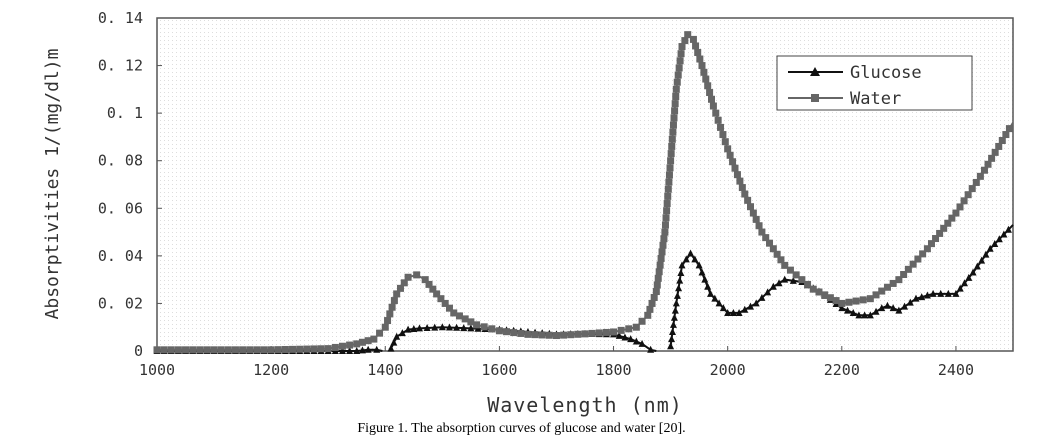 The height and width of the screenshot is (442, 1043). What do you see at coordinates (499, 370) in the screenshot?
I see `x-tick-label: 1600` at bounding box center [499, 370].